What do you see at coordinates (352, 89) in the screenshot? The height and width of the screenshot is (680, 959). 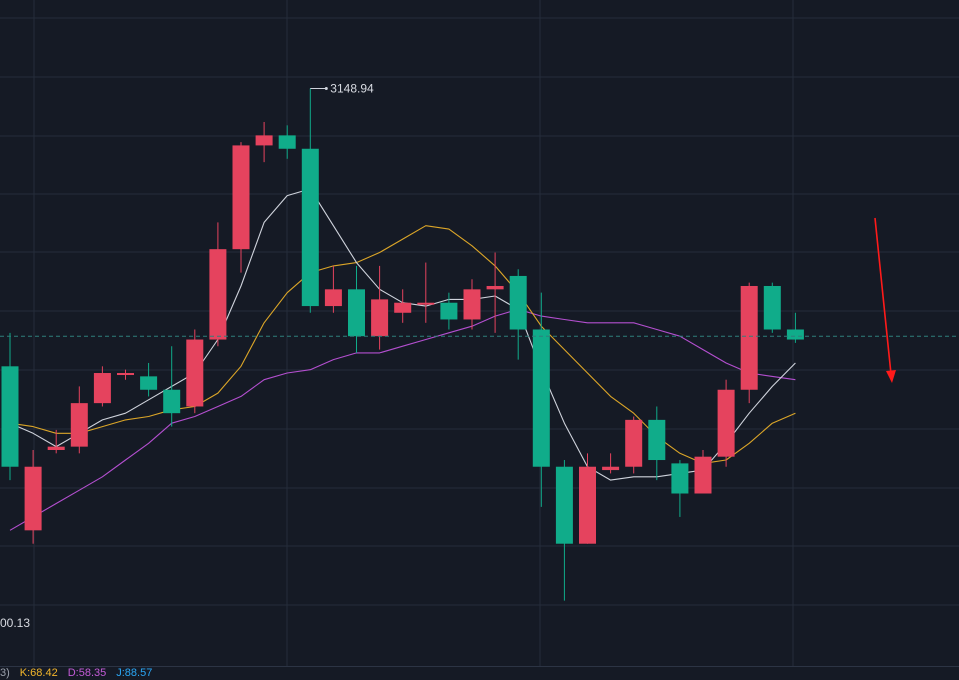 I see `high-price-label: 3148.94` at bounding box center [352, 89].